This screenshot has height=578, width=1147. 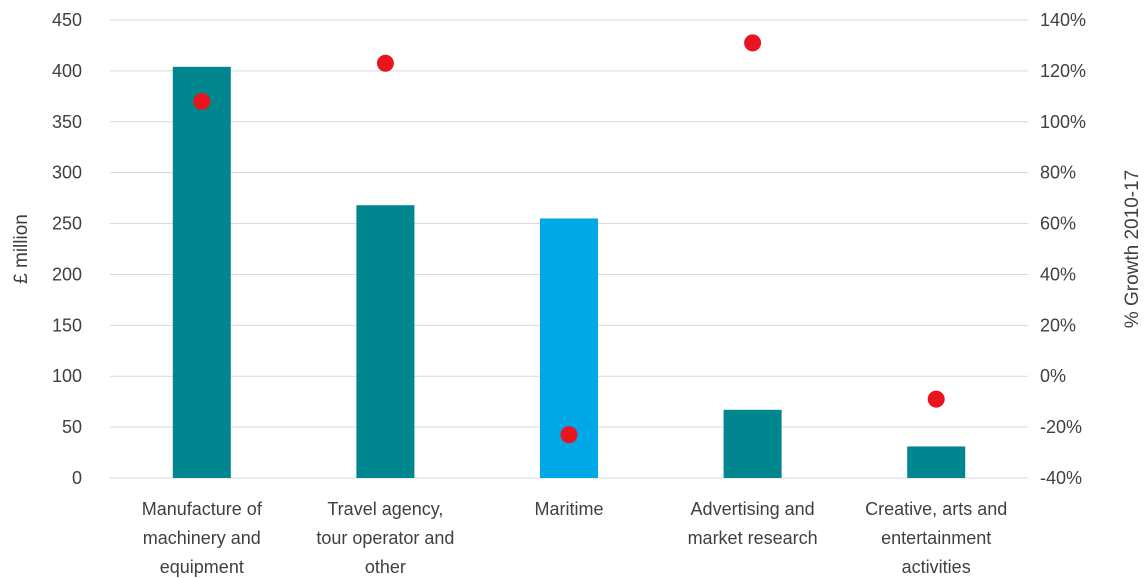 I want to click on left-tick-label: 100, so click(x=67, y=376).